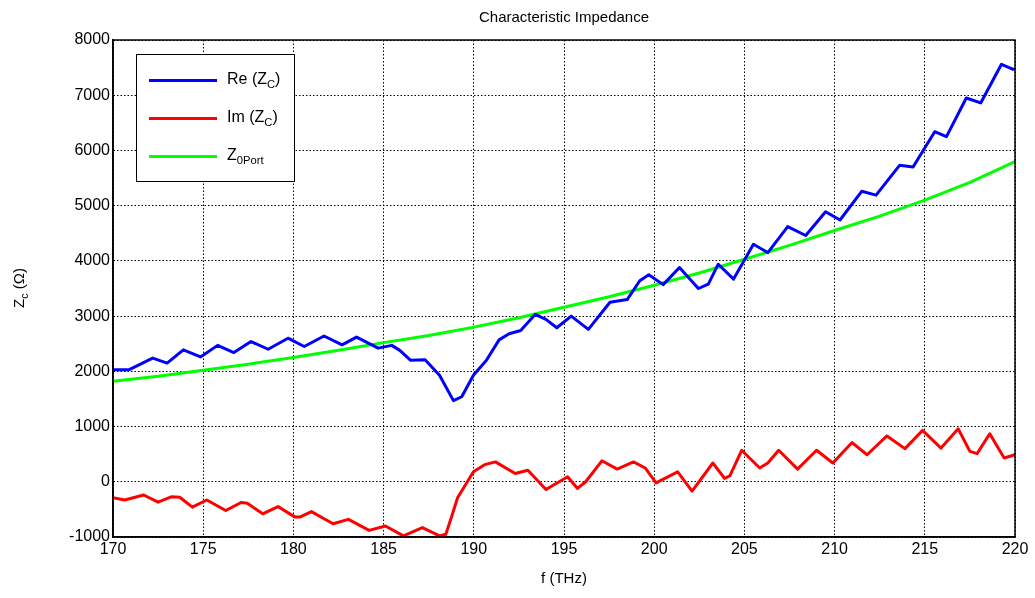 This screenshot has width=1035, height=598. Describe the element at coordinates (106, 481) in the screenshot. I see `y-tick-label: 0` at that location.